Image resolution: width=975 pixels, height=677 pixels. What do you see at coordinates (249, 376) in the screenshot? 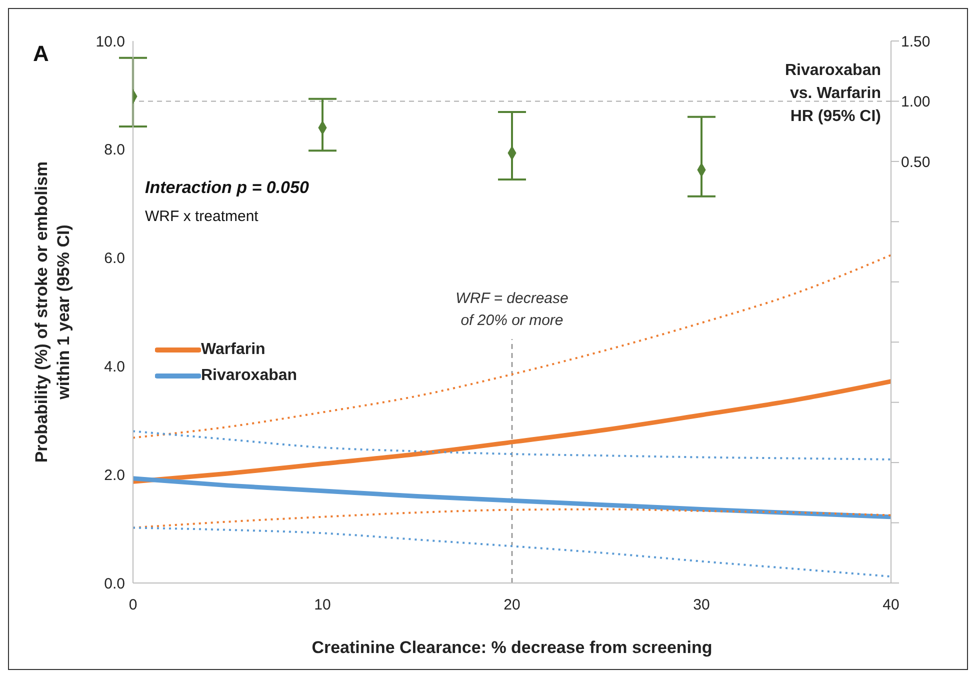
I see `legend-label: Rivaroxaban` at bounding box center [249, 376].